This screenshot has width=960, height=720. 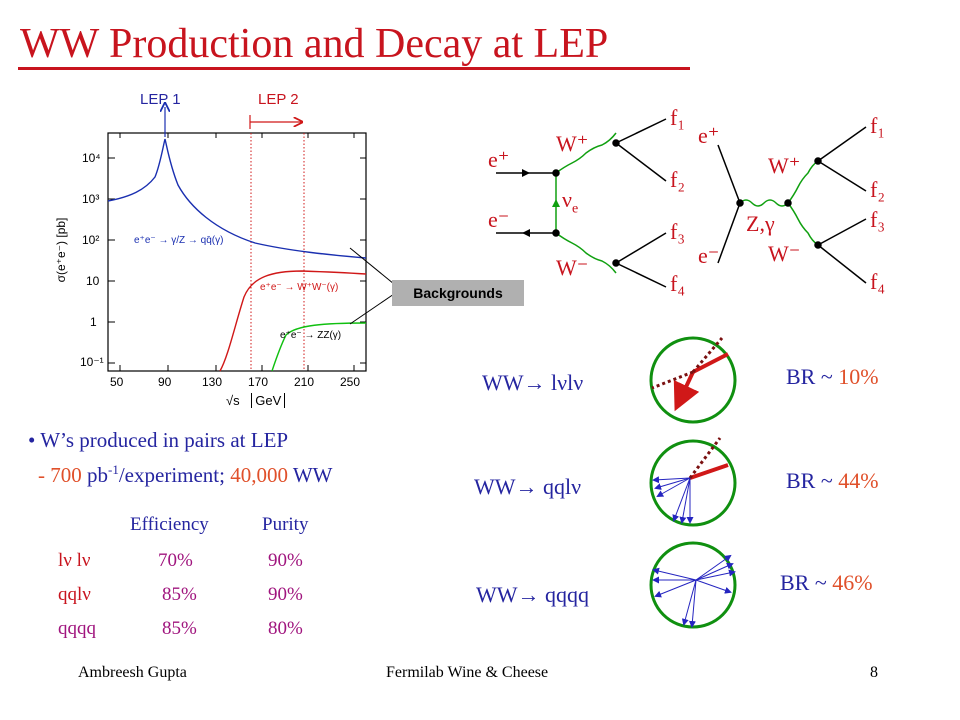 I want to click on x-tick-marks, so click(x=237, y=252).